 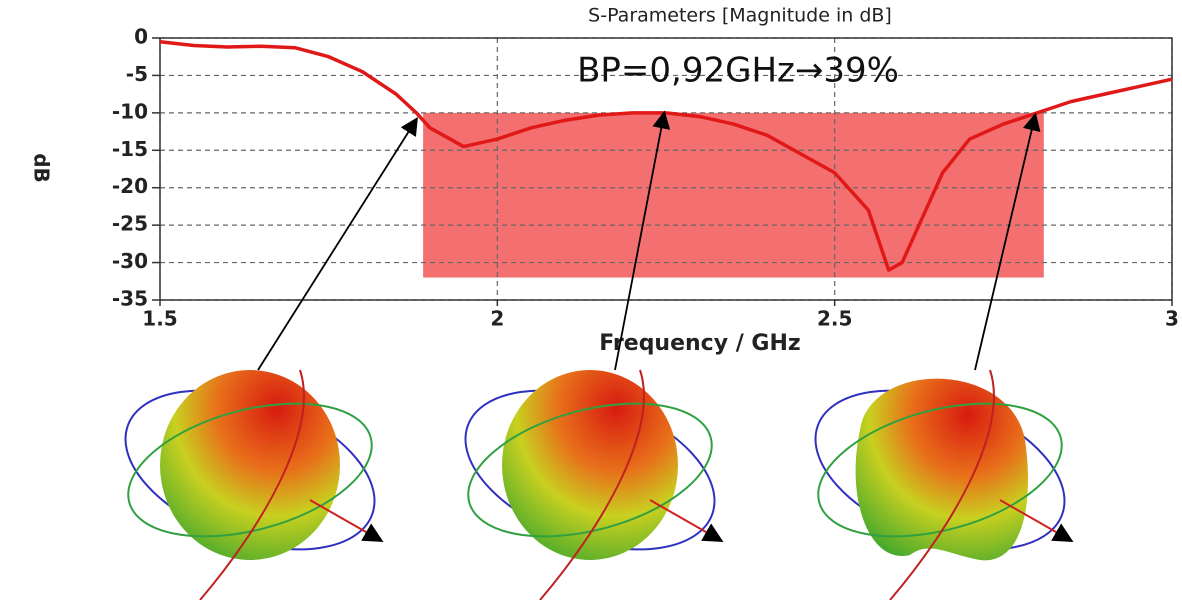 I want to click on annotation: BP=0,92GHz→39%, so click(x=738, y=71).